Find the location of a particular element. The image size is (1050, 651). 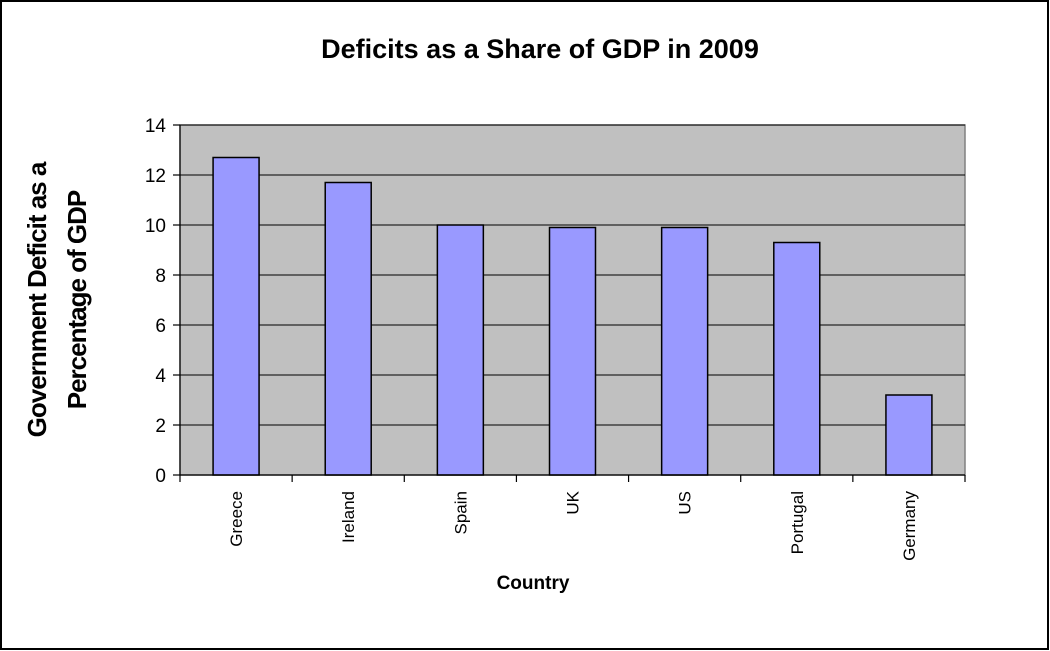

x-tick-label-us: US is located at coordinates (685, 503).